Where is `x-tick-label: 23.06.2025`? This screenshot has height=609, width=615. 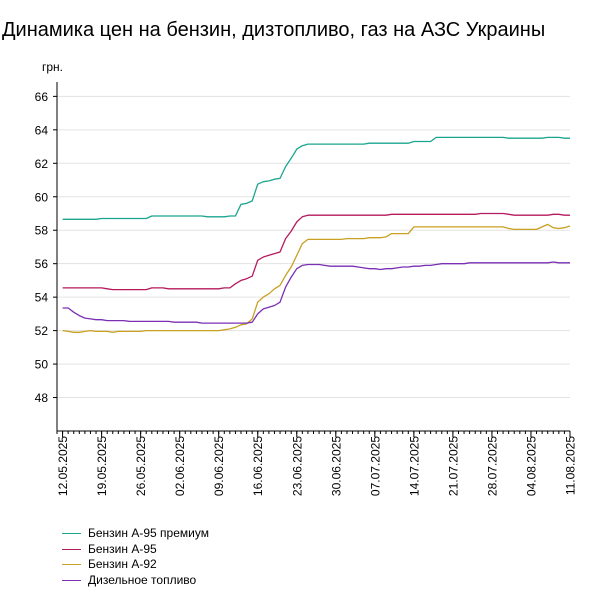 x-tick-label: 23.06.2025 is located at coordinates (297, 466).